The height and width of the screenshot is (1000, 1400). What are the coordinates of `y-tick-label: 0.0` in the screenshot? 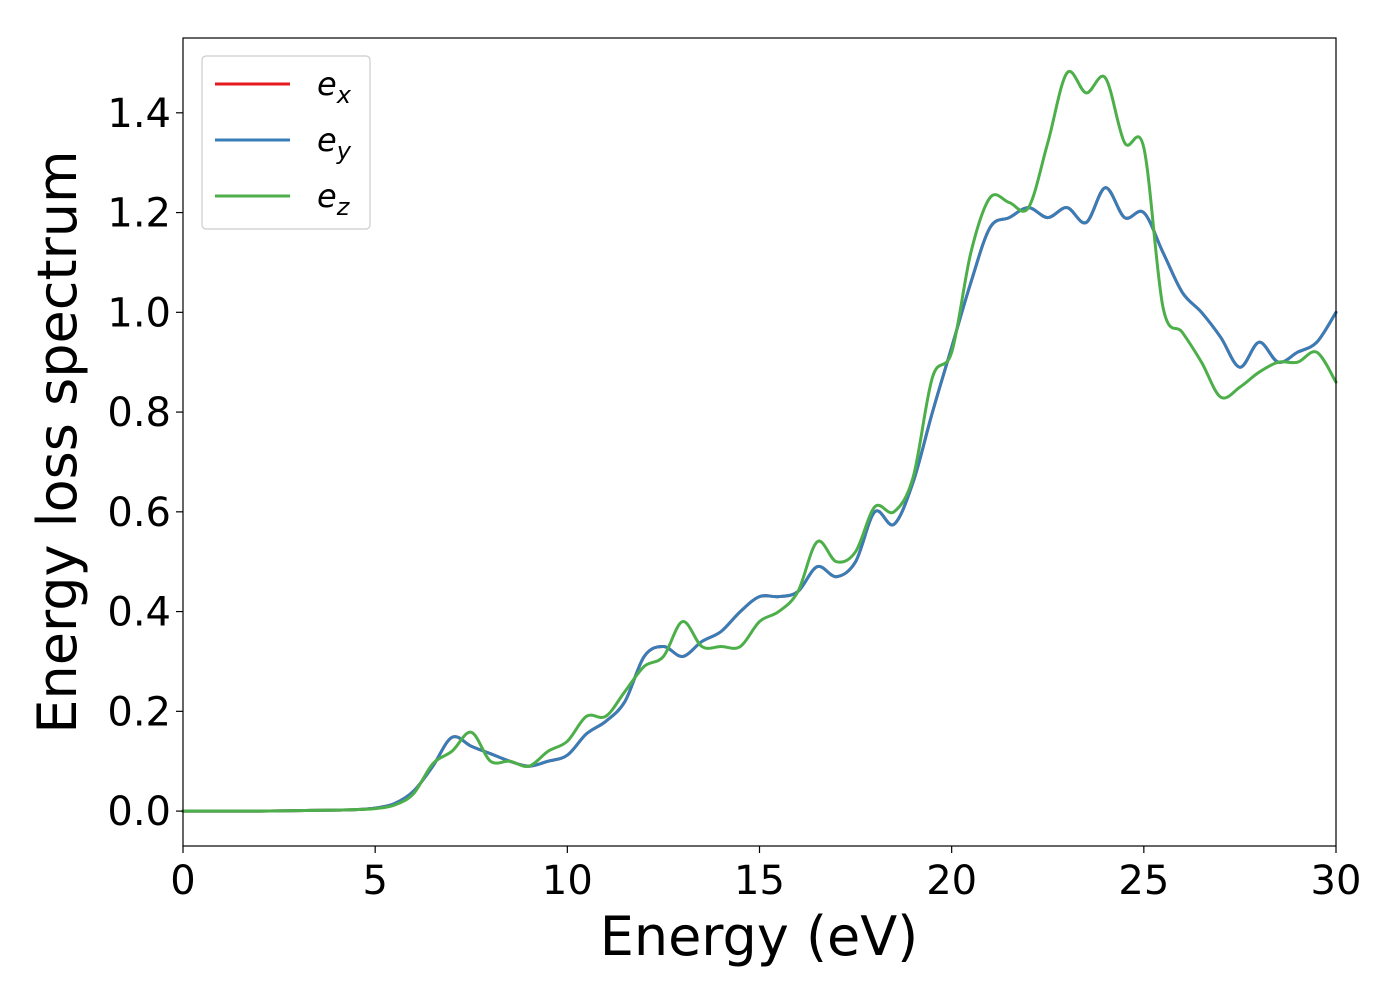 It's located at (139, 812).